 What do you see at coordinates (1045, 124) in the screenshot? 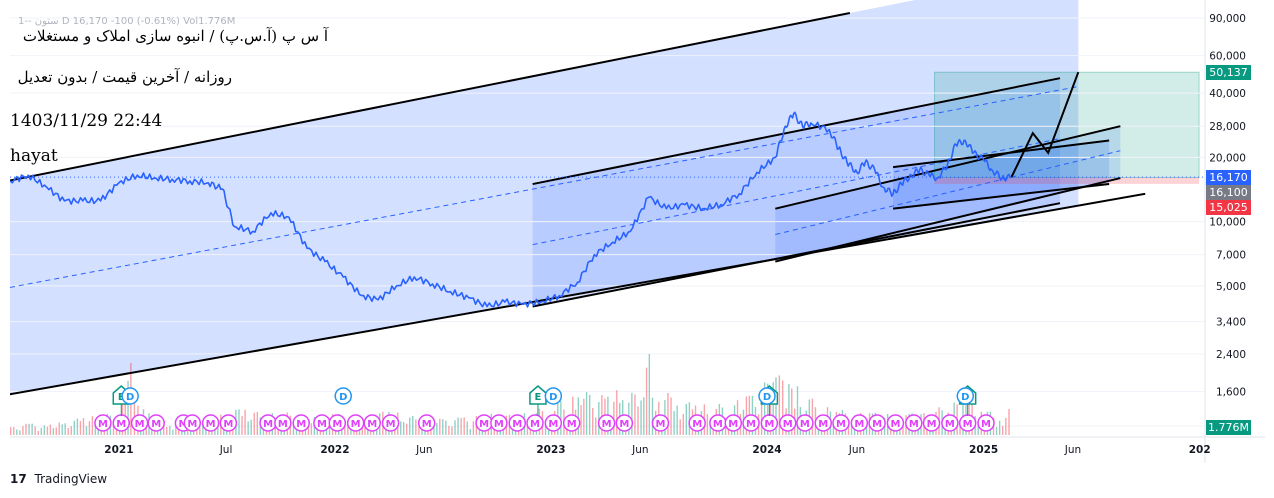
I see `projection-path` at bounding box center [1045, 124].